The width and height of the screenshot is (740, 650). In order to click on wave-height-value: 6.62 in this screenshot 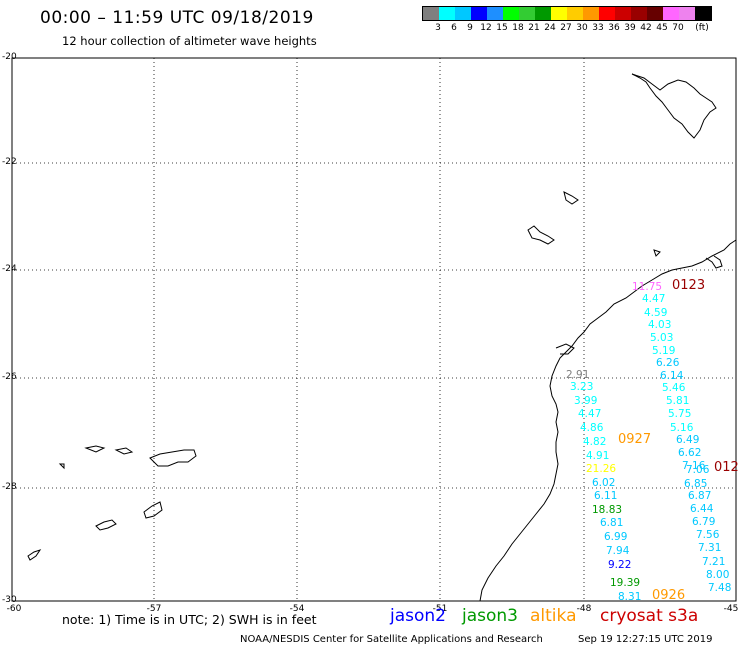, I will do `click(690, 453)`.